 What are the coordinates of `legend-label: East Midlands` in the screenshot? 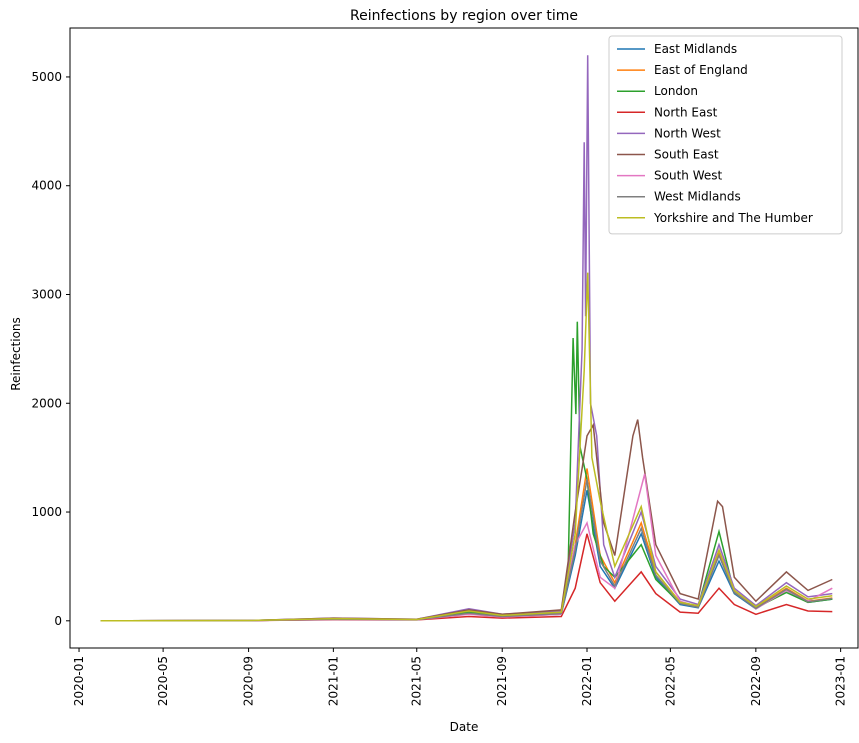 It's located at (695, 49).